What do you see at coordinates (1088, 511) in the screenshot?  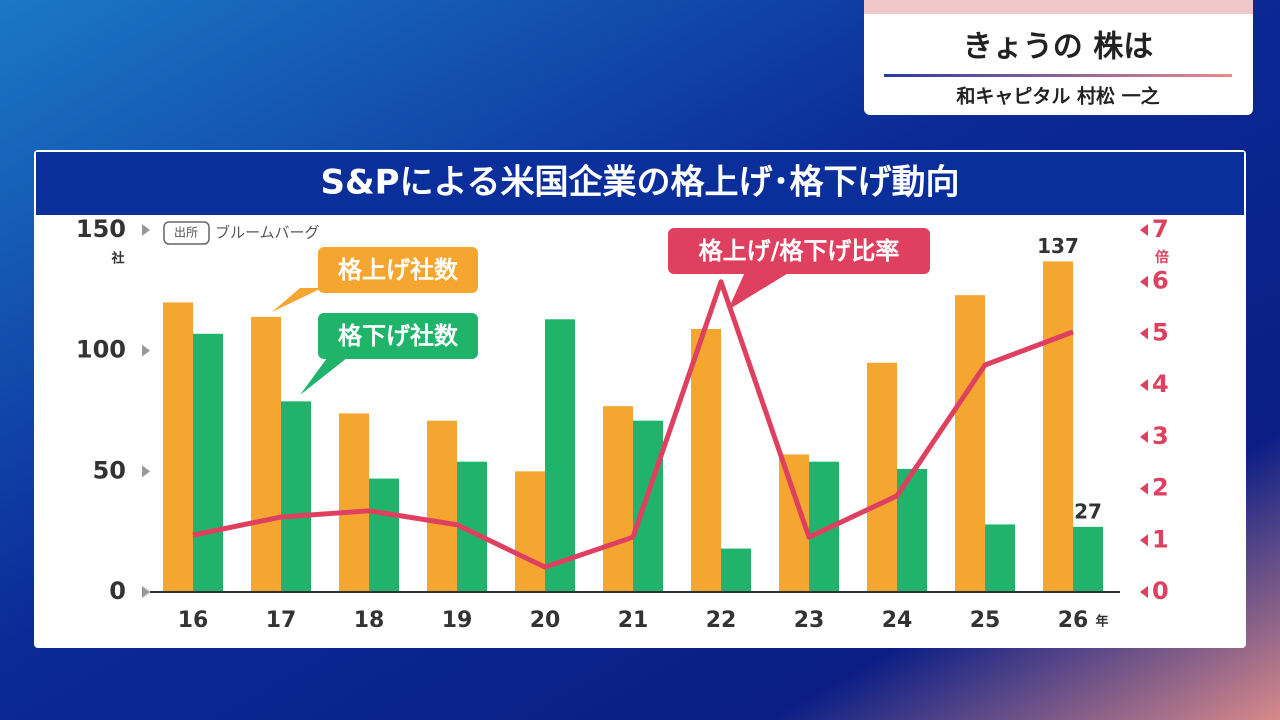 I see `data-label: 27` at bounding box center [1088, 511].